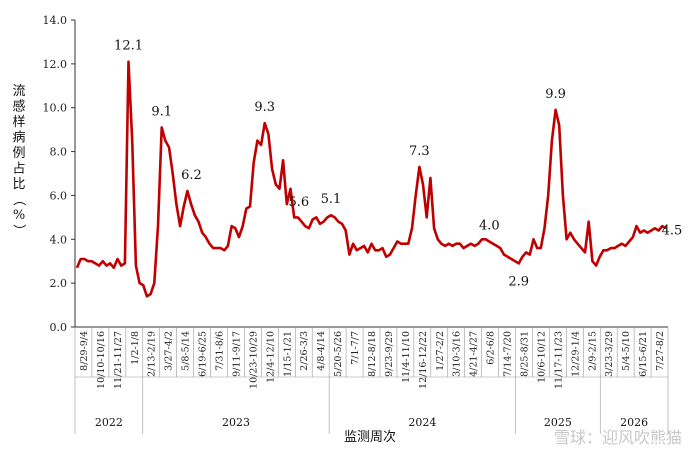 The height and width of the screenshot is (456, 696). Describe the element at coordinates (287, 354) in the screenshot. I see `x-tick-label: 1/15-1/21` at that location.